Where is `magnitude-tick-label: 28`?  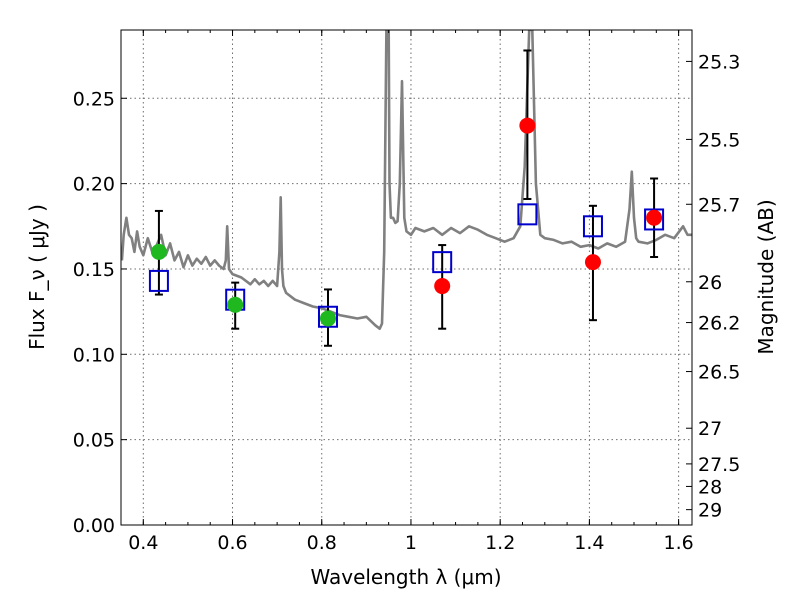 magnitude-tick-label: 28 is located at coordinates (710, 487).